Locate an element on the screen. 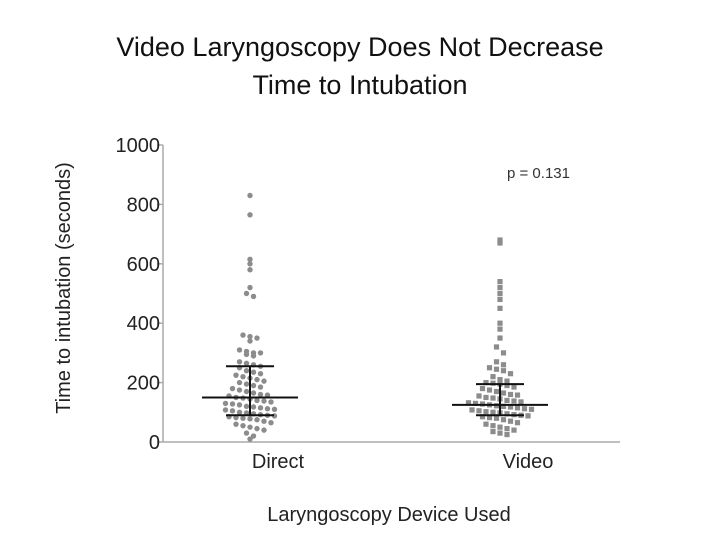 This screenshot has width=720, height=540. x-category-label: Video is located at coordinates (528, 462).